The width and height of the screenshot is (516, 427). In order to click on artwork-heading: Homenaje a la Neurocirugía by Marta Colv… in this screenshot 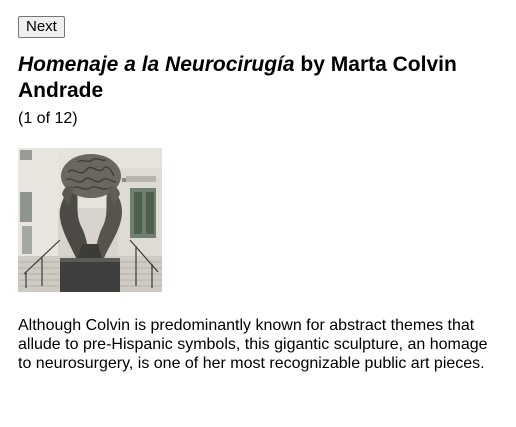, I will do `click(261, 78)`.